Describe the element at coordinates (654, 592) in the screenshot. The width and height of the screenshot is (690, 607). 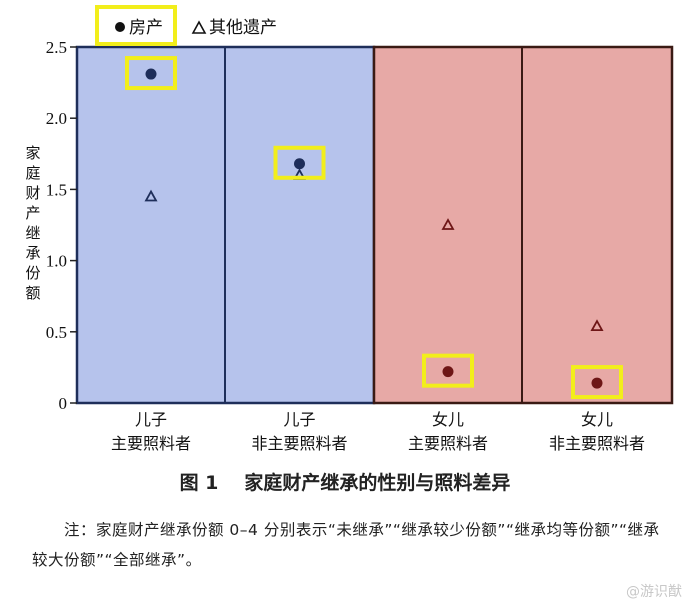
I see `watermark: @游识猷` at that location.